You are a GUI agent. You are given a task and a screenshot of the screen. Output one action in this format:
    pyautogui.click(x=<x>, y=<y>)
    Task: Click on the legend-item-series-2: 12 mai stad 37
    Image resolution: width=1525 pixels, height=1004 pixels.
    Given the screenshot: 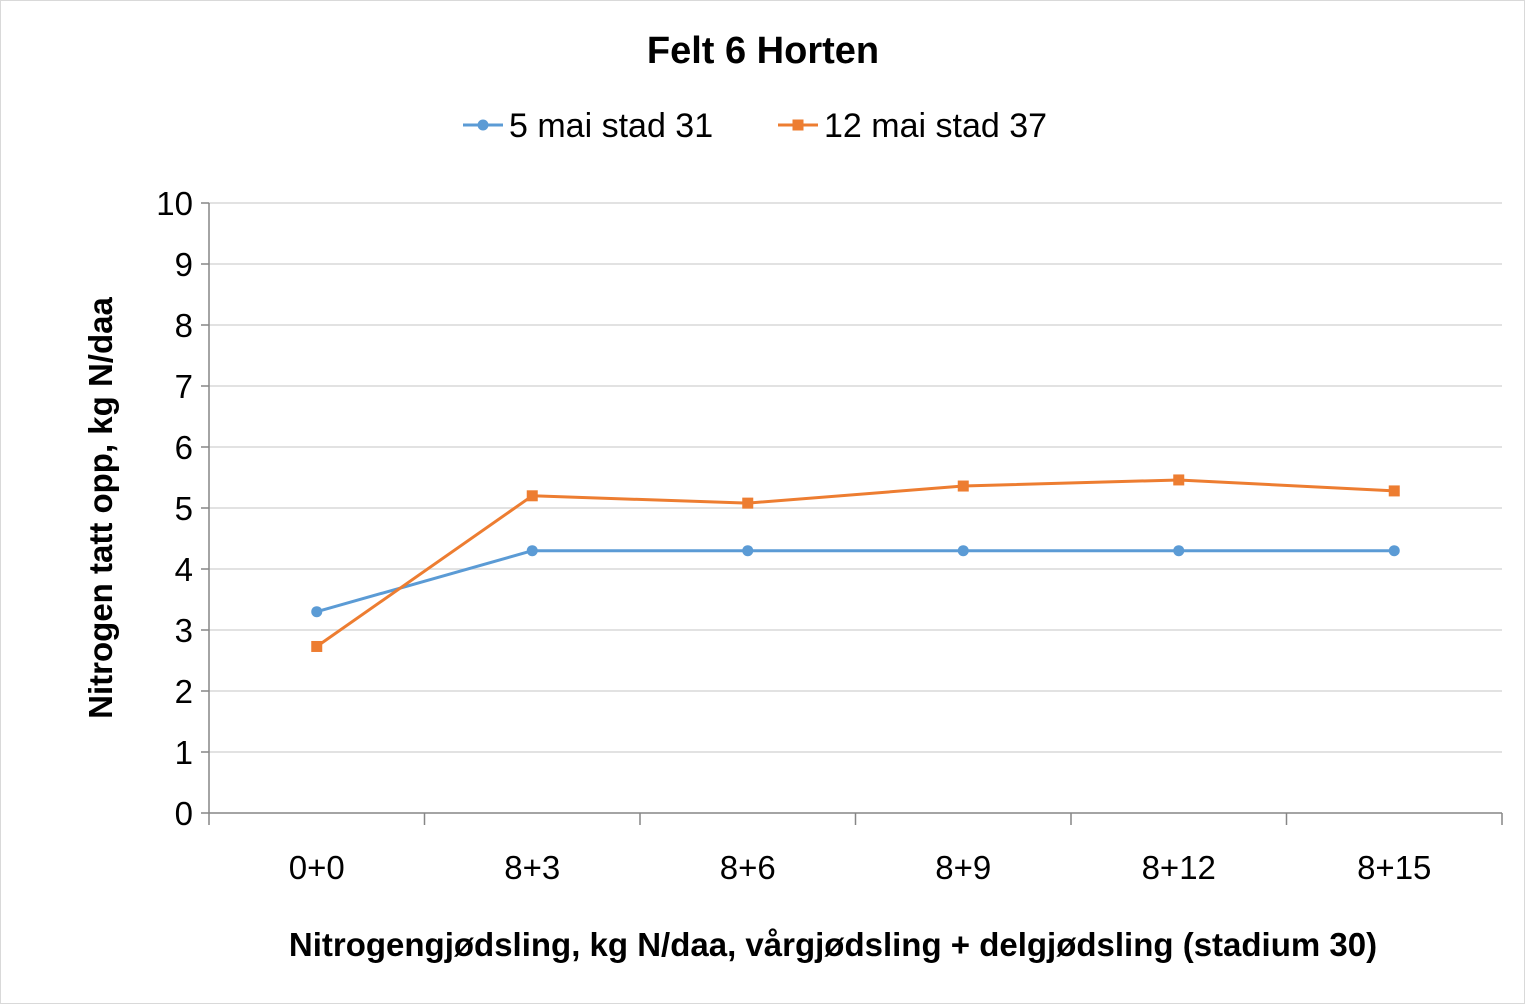 What is the action you would take?
    pyautogui.click(x=912, y=126)
    